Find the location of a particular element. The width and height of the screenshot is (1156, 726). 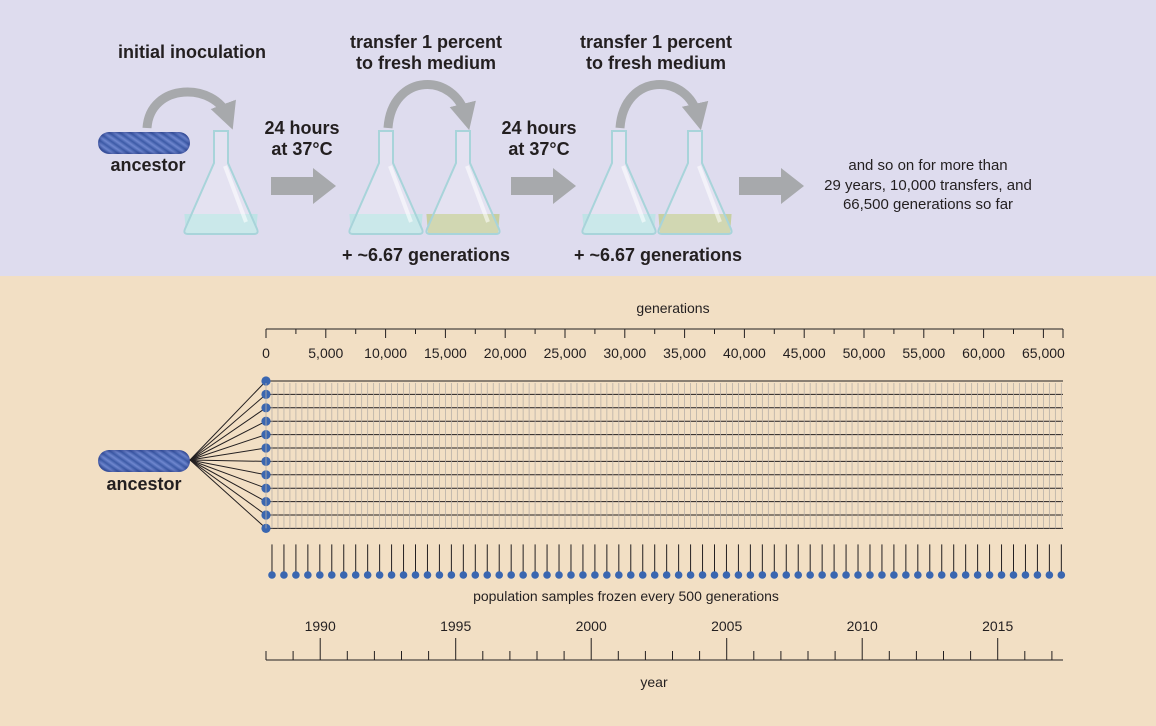

year-axis-title: year is located at coordinates (654, 682).